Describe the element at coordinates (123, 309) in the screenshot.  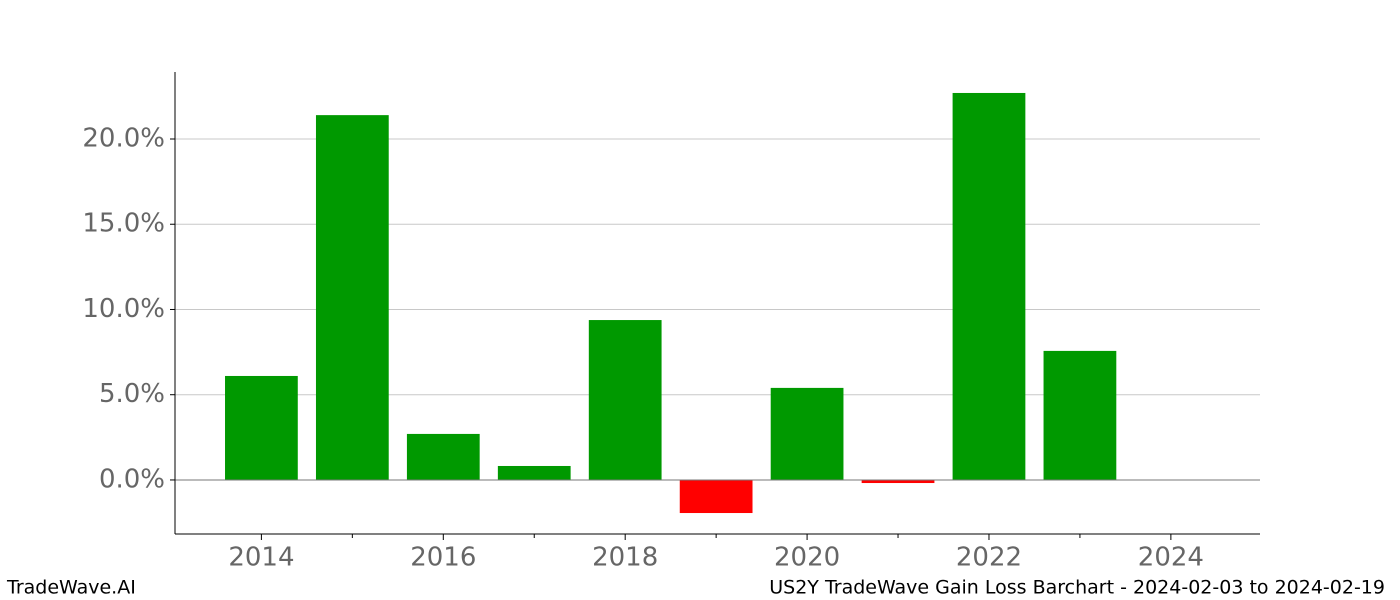
I see `y-tick-label: 10.0%` at that location.